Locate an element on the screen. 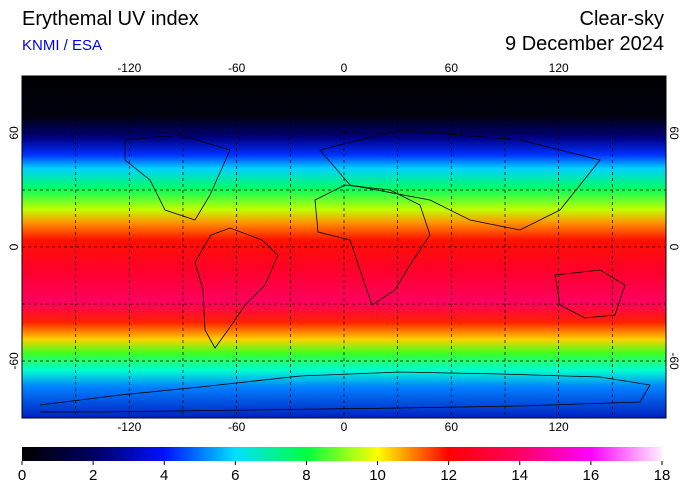 Image resolution: width=688 pixels, height=495 pixels. lat-label-right: -60 is located at coordinates (674, 361).